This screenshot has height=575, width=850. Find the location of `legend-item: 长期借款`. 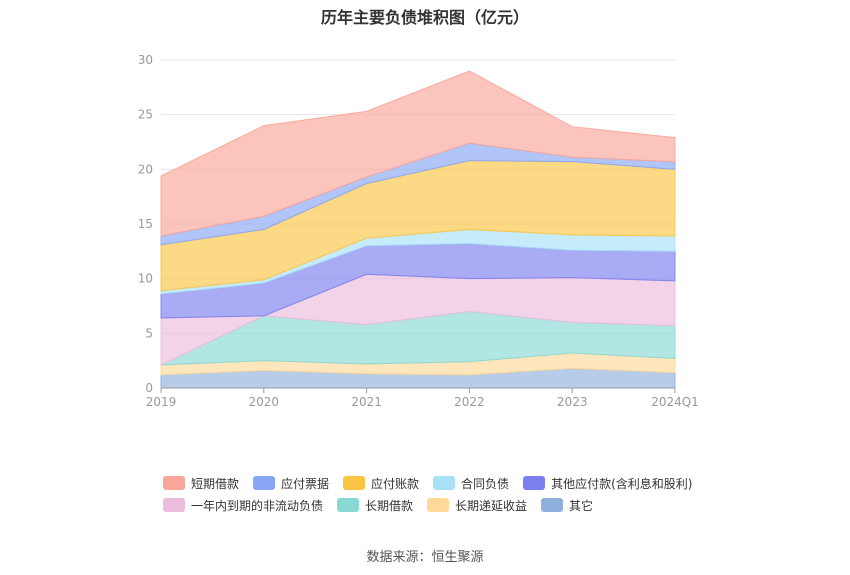

legend-item: 长期借款 is located at coordinates (375, 505).